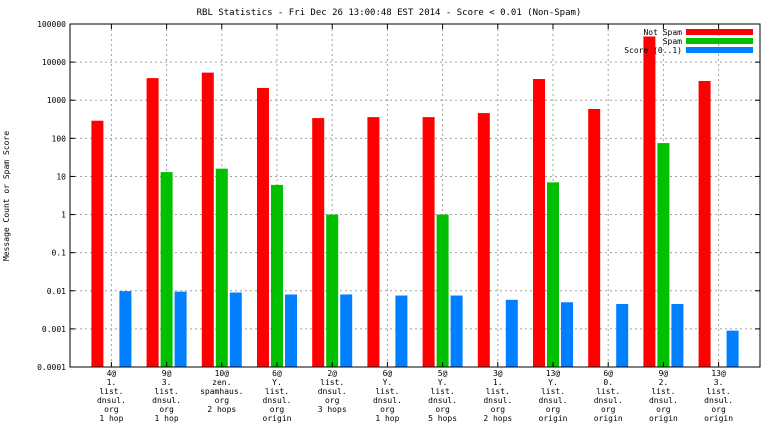 Image resolution: width=768 pixels, height=432 pixels. Describe the element at coordinates (672, 41) in the screenshot. I see `legend-label: Spam` at that location.